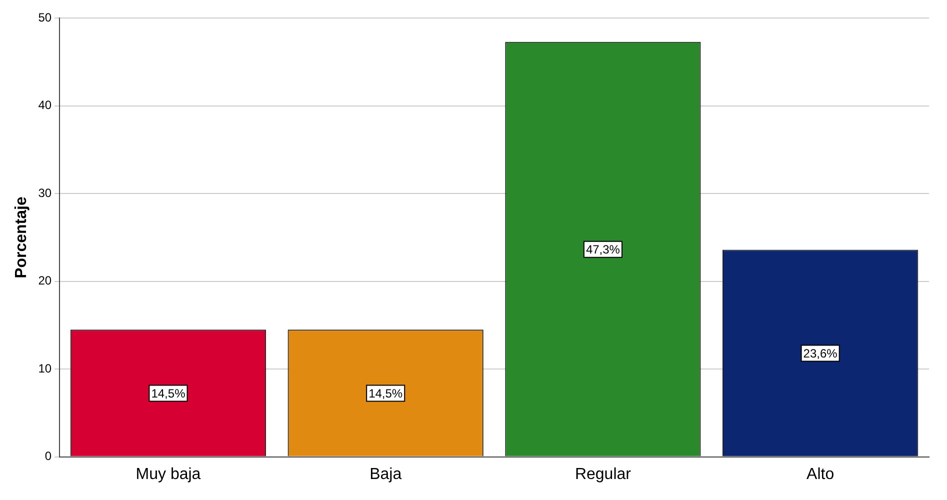  Describe the element at coordinates (820, 353) in the screenshot. I see `data-label: 23,6%` at that location.